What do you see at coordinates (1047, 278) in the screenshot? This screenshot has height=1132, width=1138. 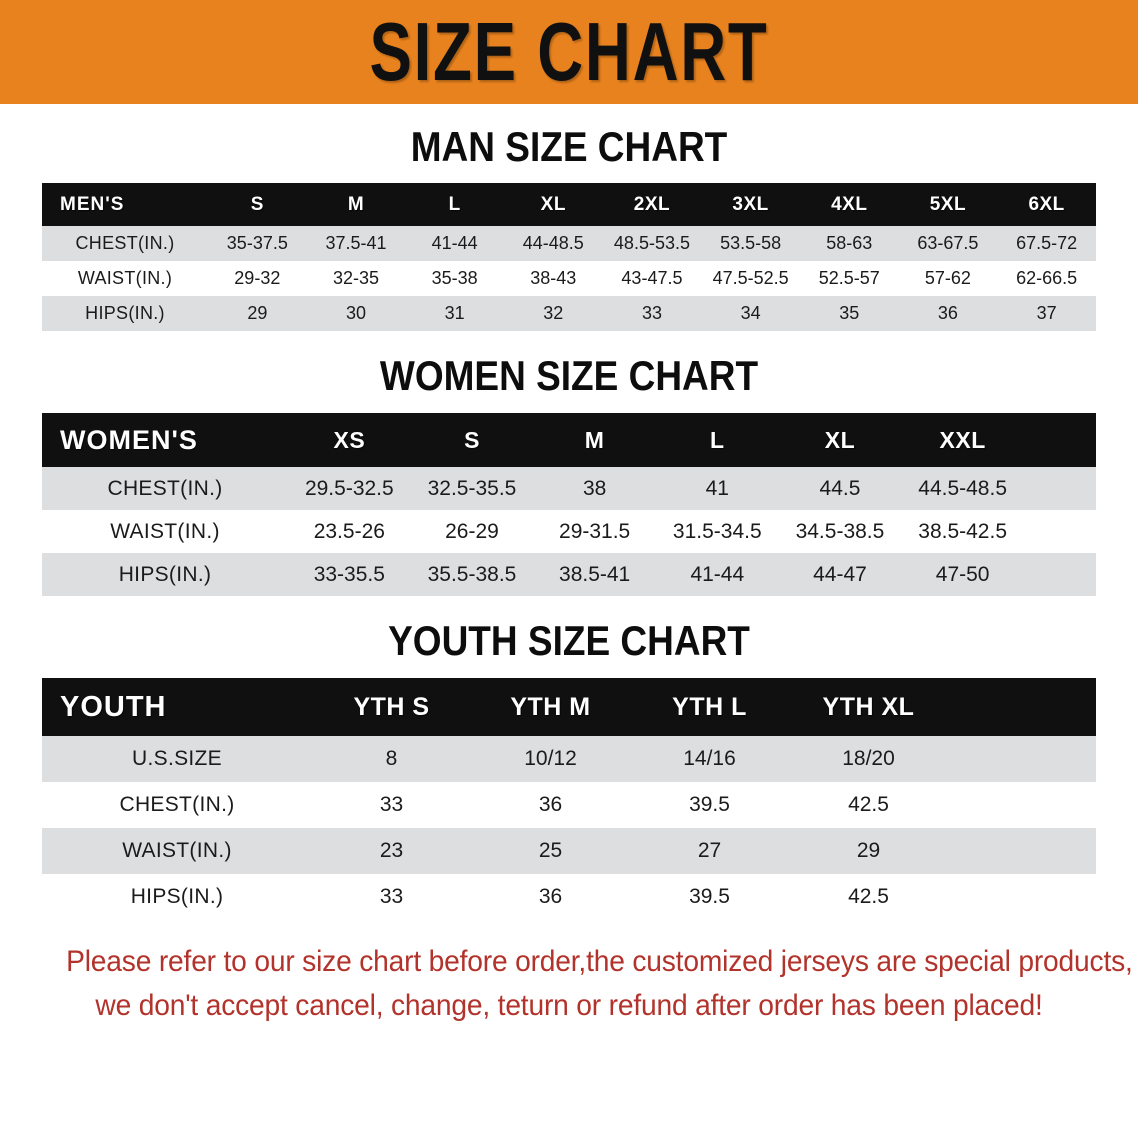 I see `table-cell: 62-66.5` at bounding box center [1047, 278].